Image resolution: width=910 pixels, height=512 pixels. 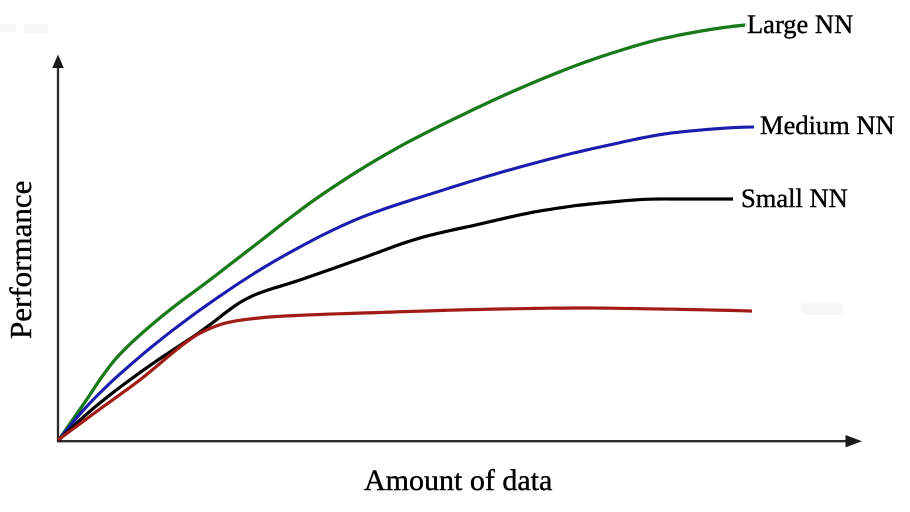 What do you see at coordinates (827, 125) in the screenshot?
I see `svg-text: Medium NN` at bounding box center [827, 125].